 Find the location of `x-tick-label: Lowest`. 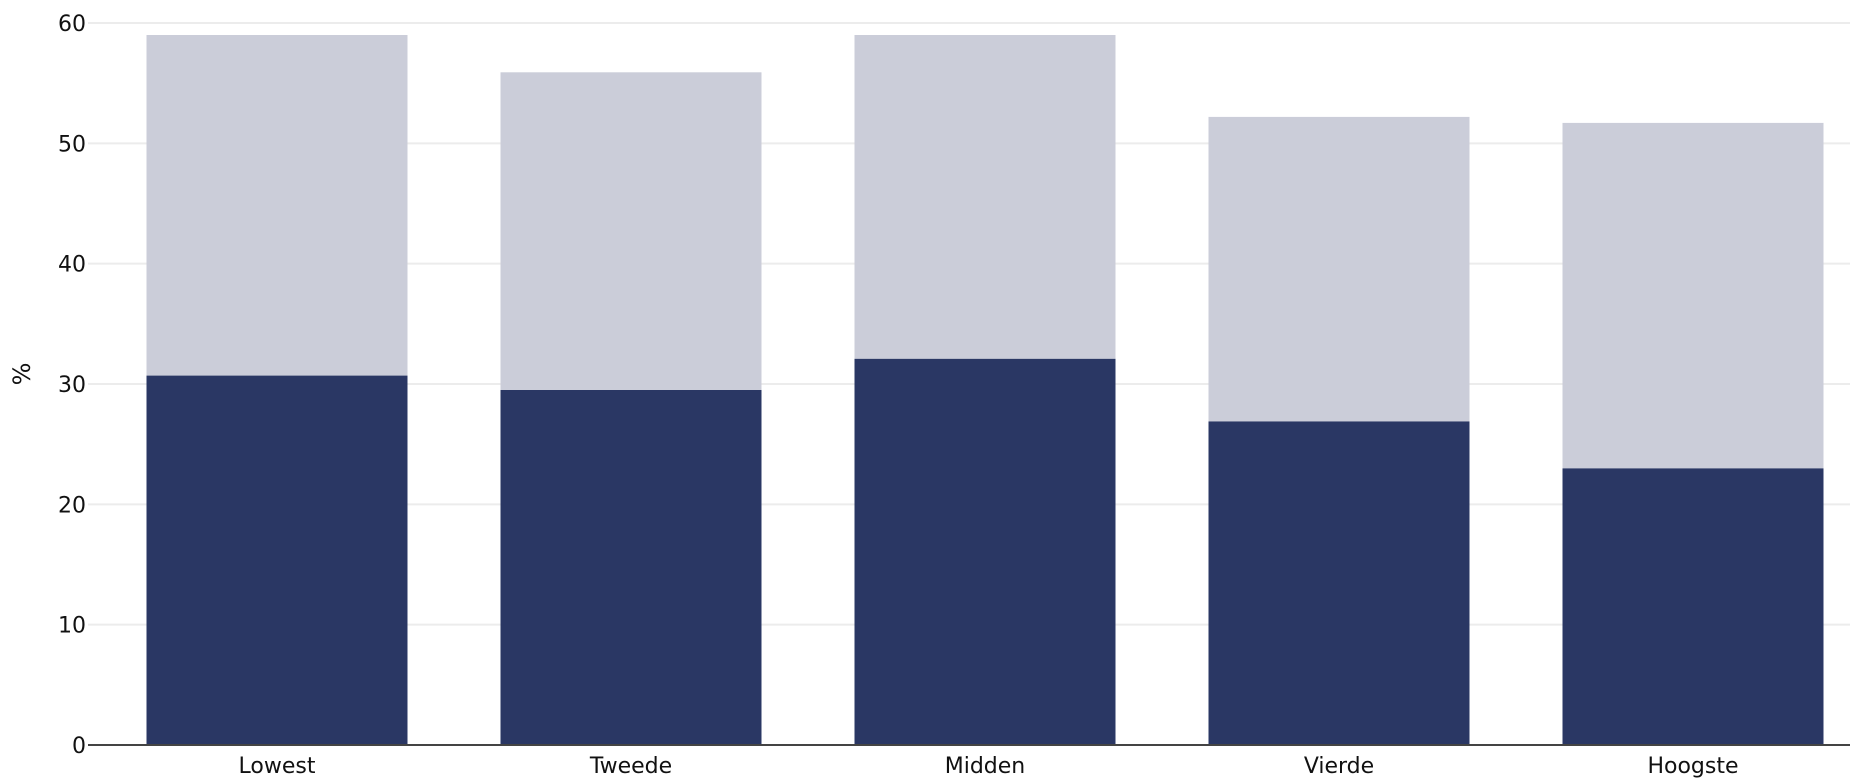

x-tick-label: Lowest is located at coordinates (277, 766).